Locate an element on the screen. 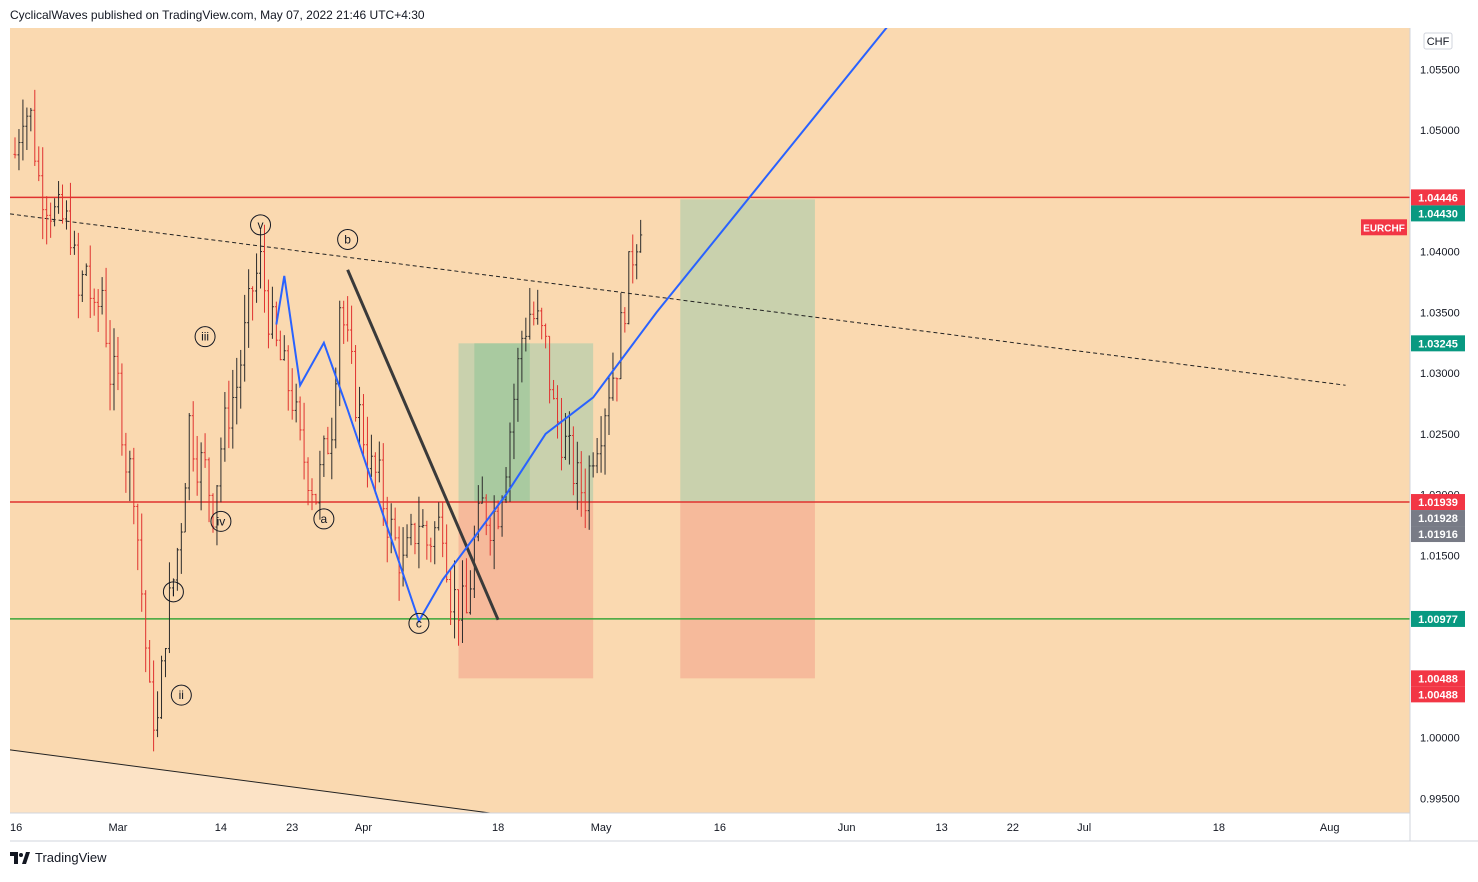  price-label-text: 1.04446 is located at coordinates (1438, 198).